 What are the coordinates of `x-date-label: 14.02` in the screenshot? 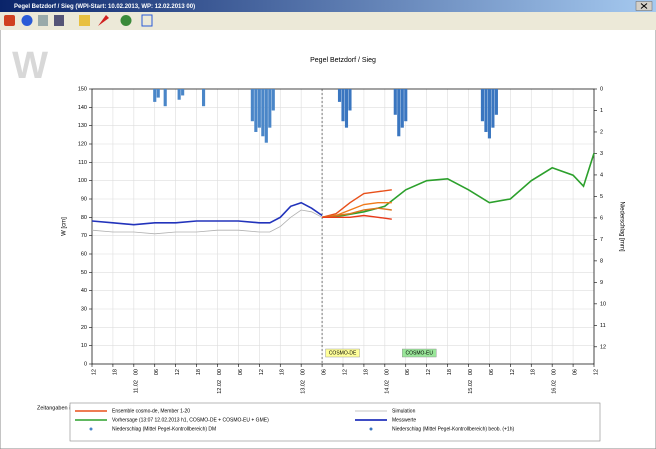 It's located at (387, 387).